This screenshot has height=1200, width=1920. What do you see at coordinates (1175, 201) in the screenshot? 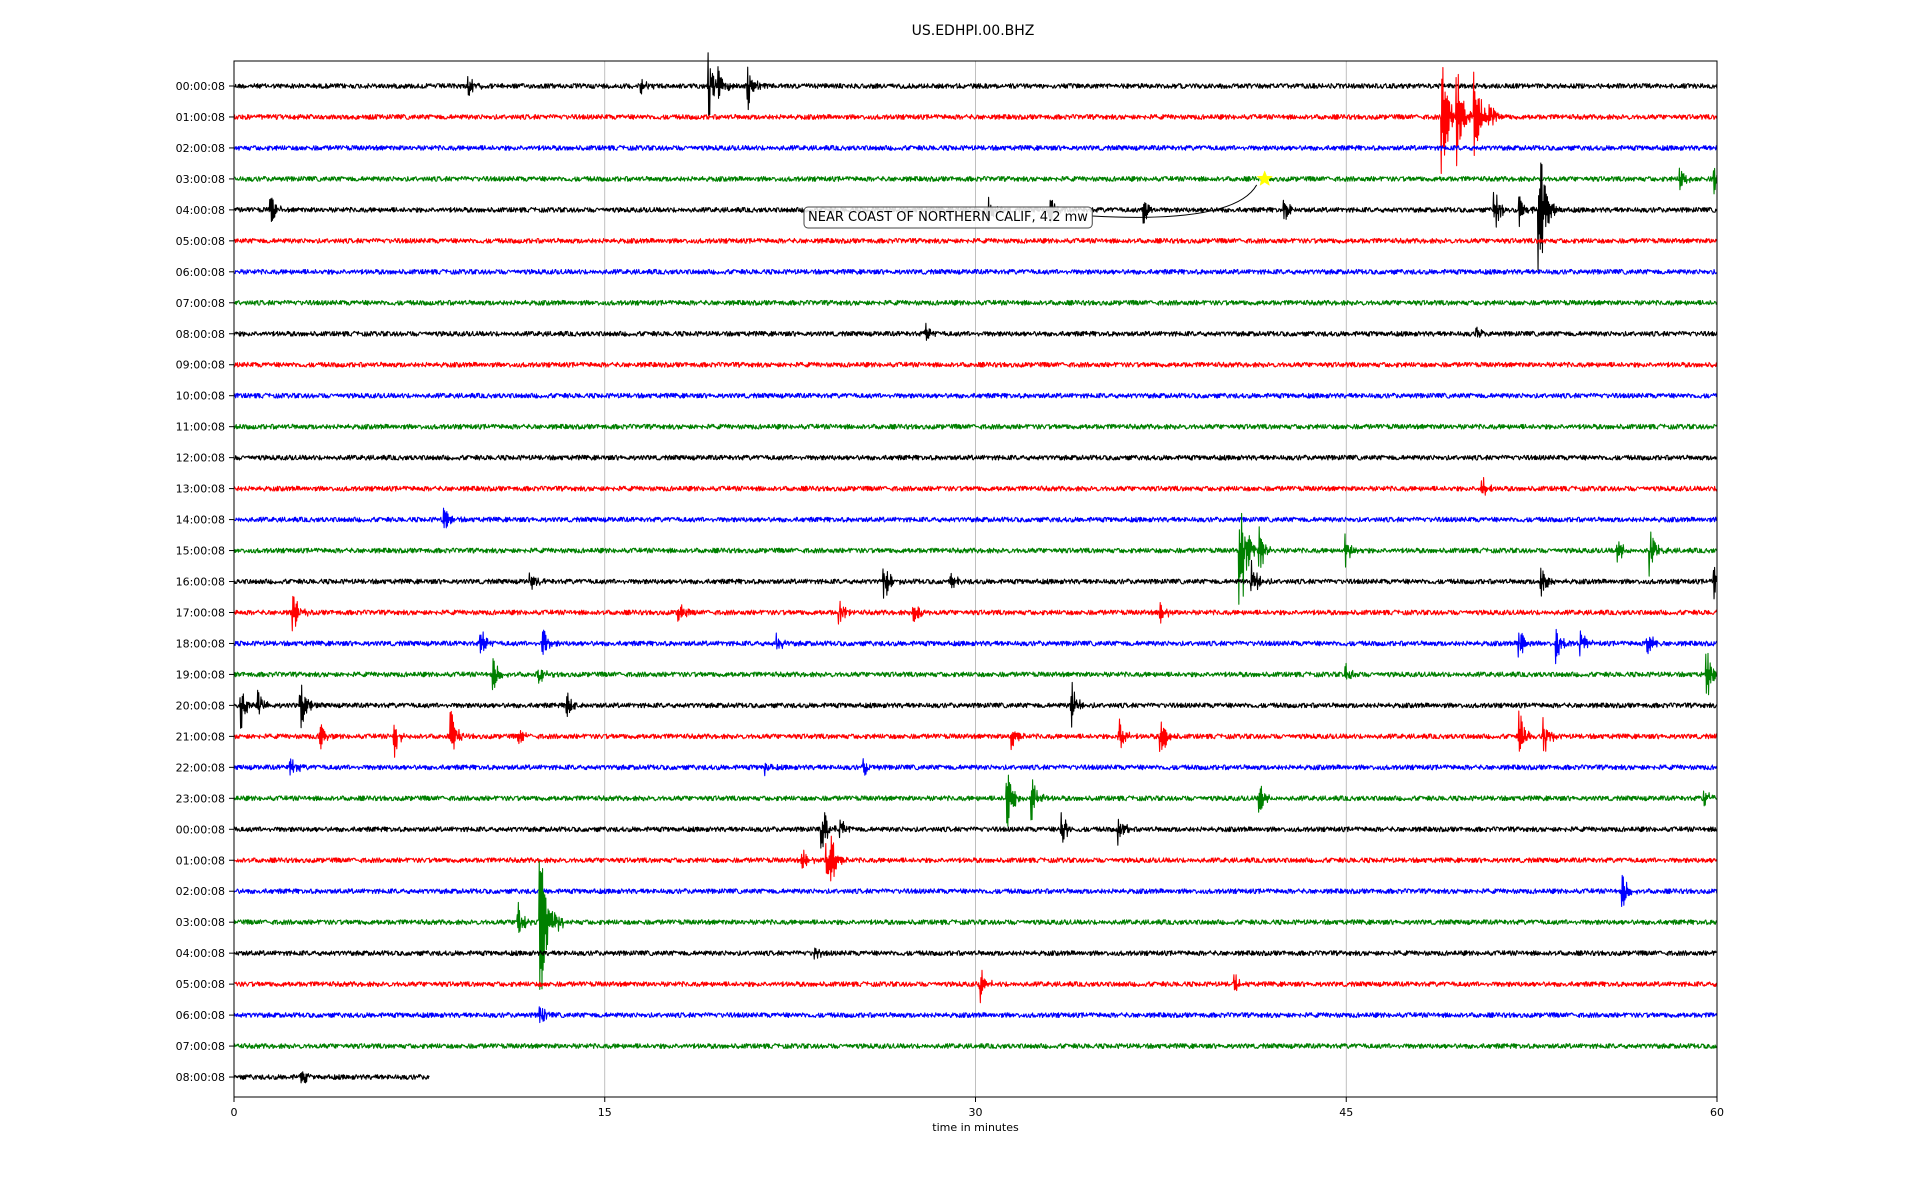
I see `event-annotation-connector` at bounding box center [1175, 201].